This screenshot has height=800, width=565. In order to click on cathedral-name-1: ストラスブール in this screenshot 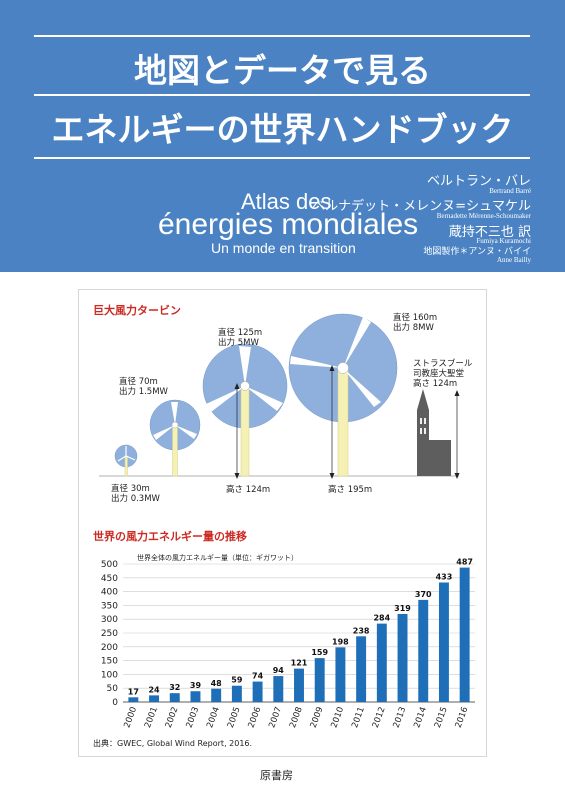, I will do `click(443, 364)`.